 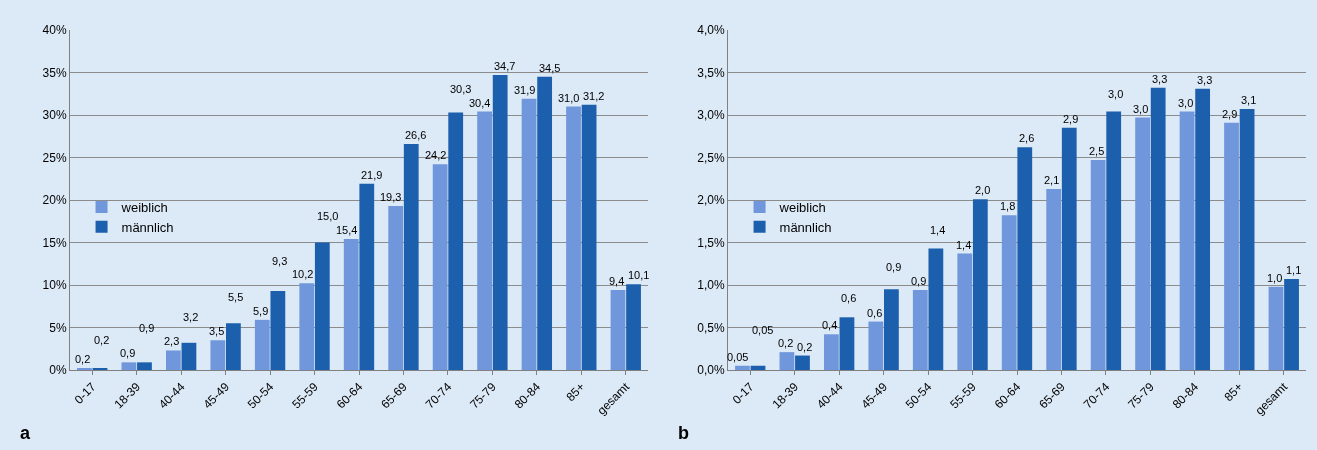 I want to click on data-label: 19,3, so click(x=391, y=197).